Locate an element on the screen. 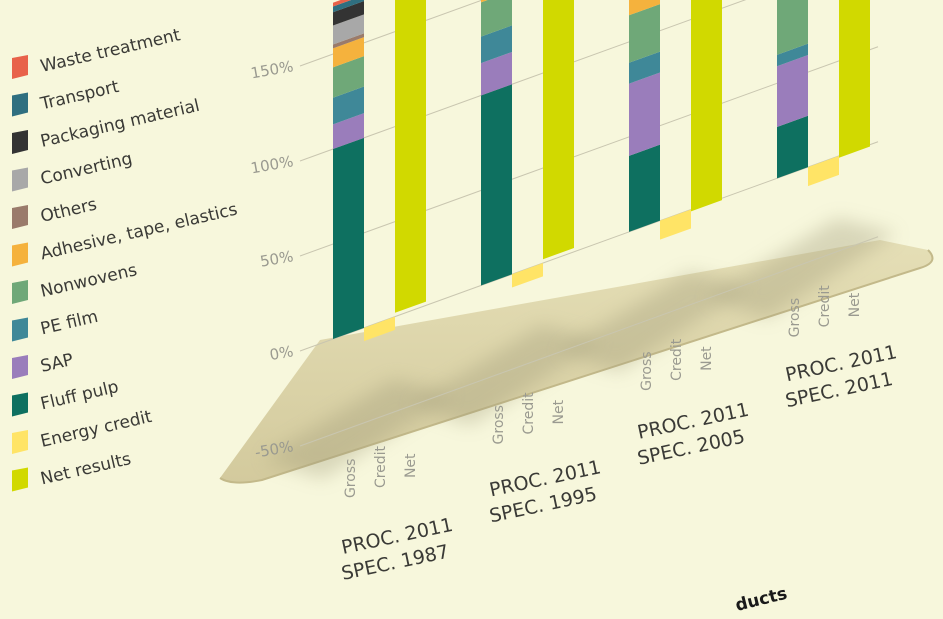 Image resolution: width=943 pixels, height=619 pixels. legend-label: PE film is located at coordinates (69, 323).